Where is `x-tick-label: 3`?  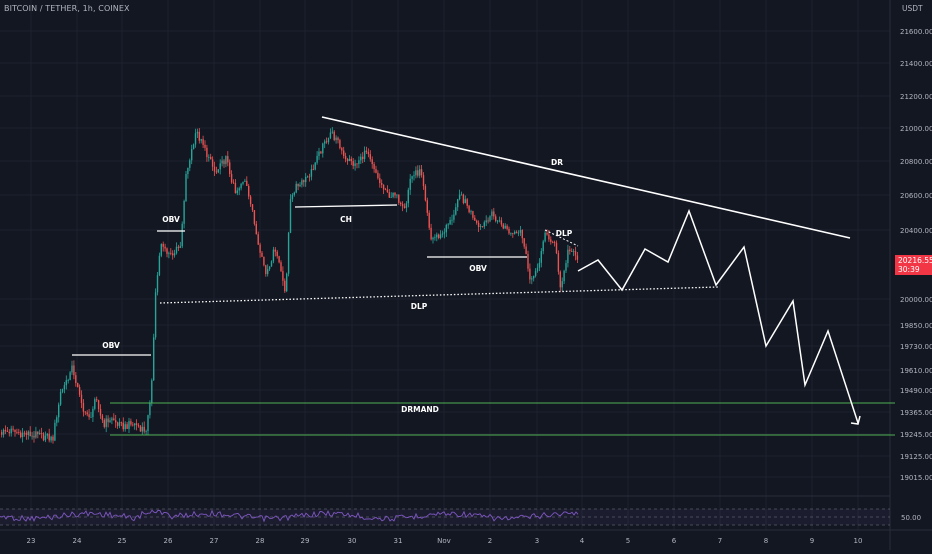 x-tick-label: 3 is located at coordinates (537, 541).